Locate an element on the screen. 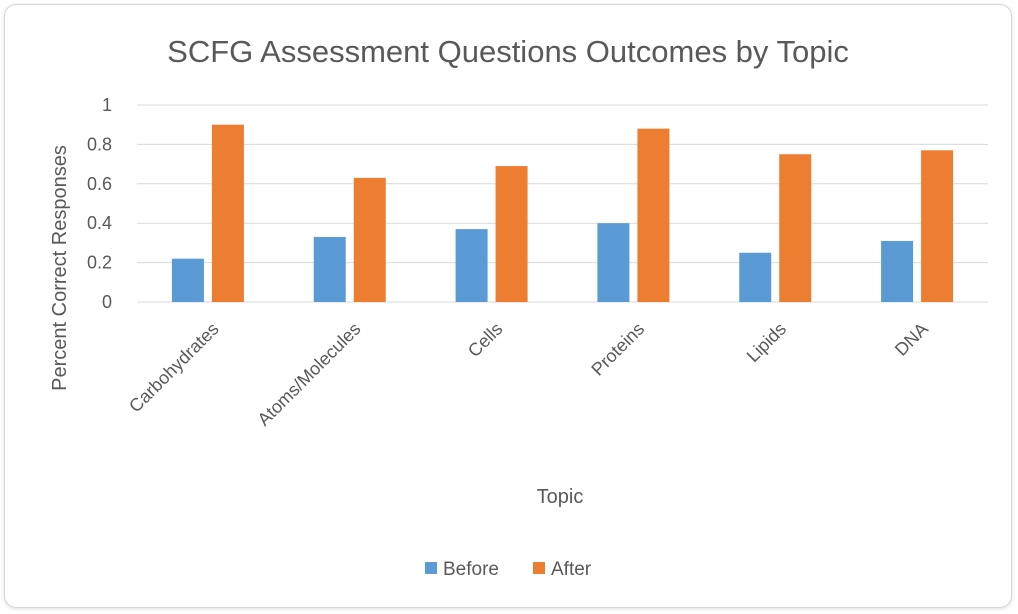  x-category-label: DNA is located at coordinates (911, 339).